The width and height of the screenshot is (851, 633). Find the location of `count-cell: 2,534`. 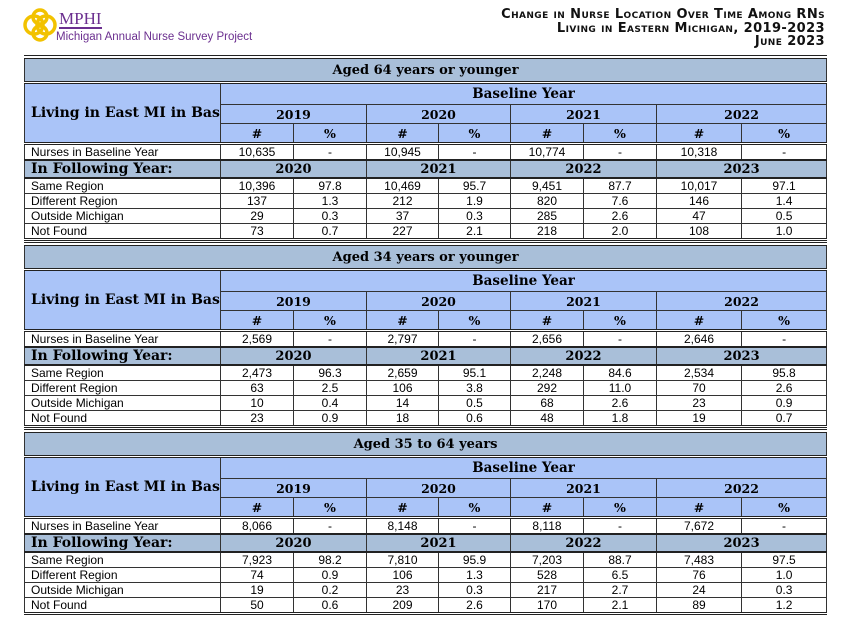

count-cell: 2,534 is located at coordinates (699, 372).